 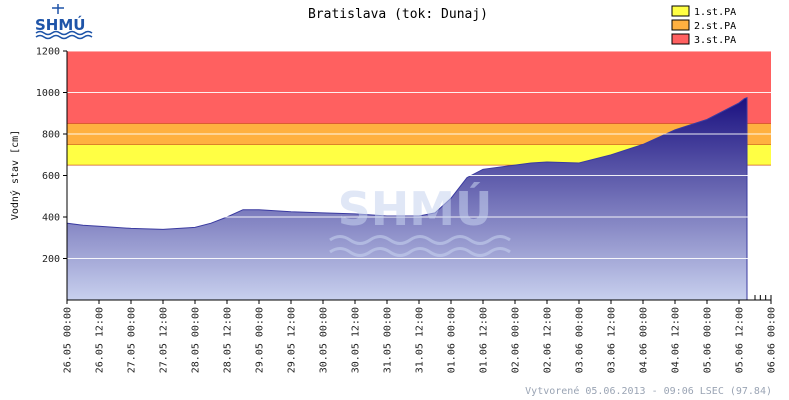 What do you see at coordinates (51, 176) in the screenshot?
I see `y-tick-label: 600` at bounding box center [51, 176].